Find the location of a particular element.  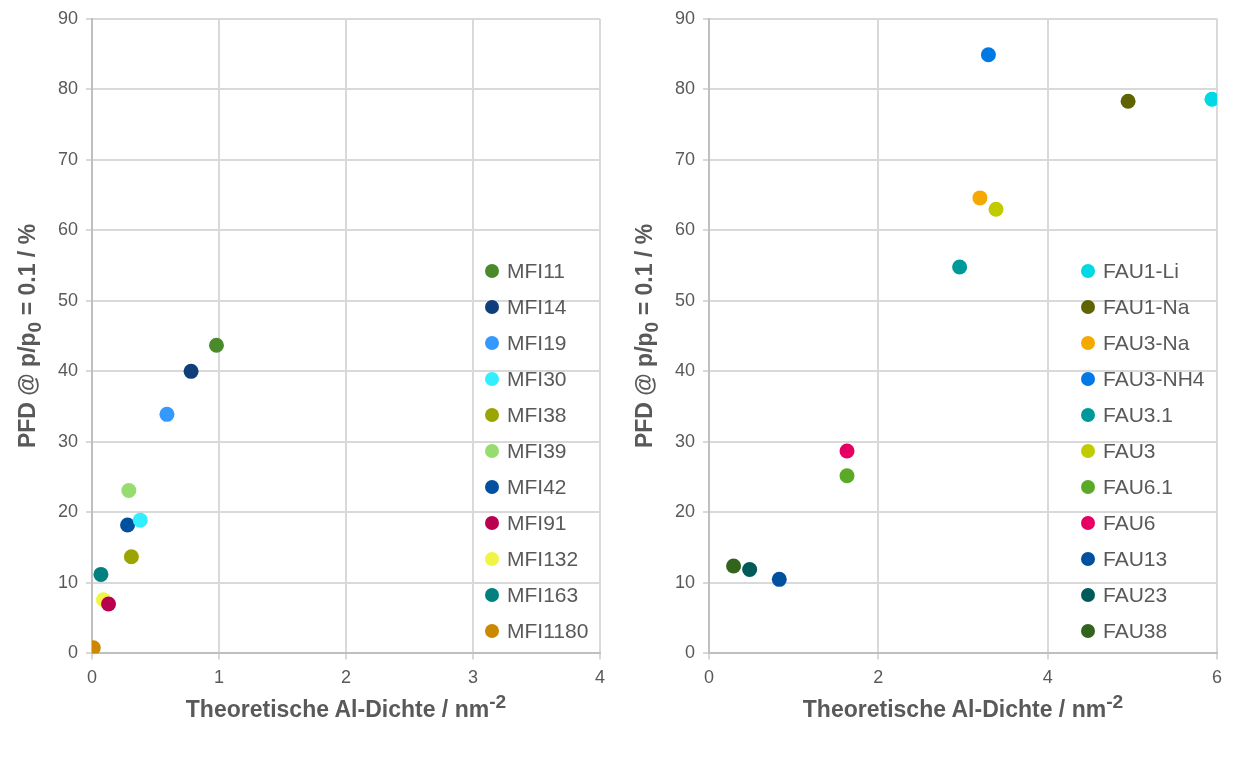

x-tick-label: 1 is located at coordinates (219, 677).